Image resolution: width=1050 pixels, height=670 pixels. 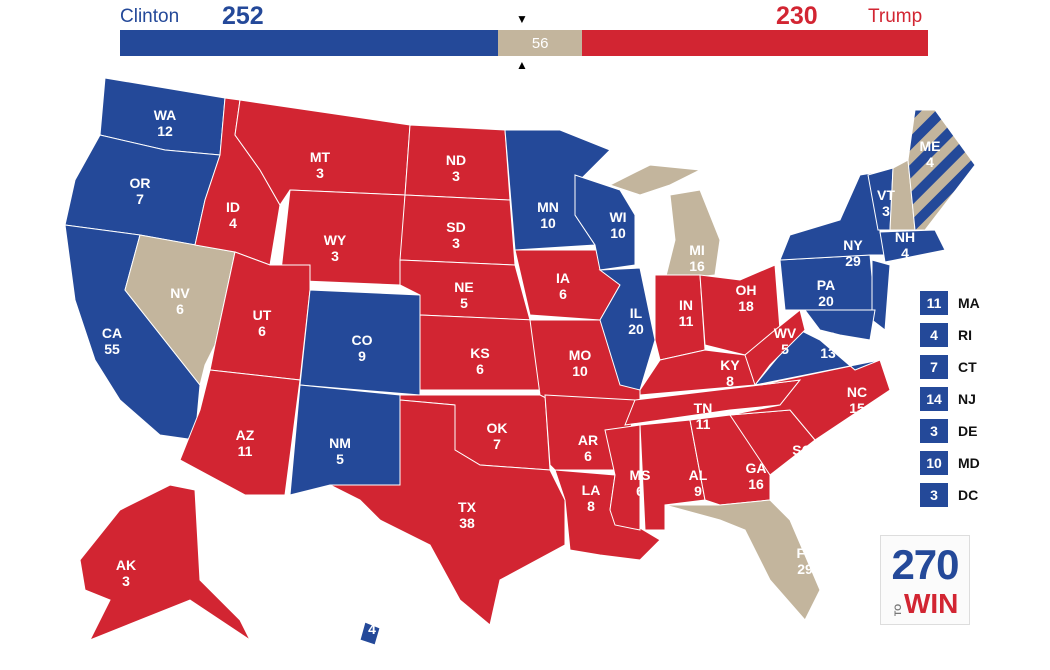 What do you see at coordinates (605, 222) in the screenshot?
I see `state-wi` at bounding box center [605, 222].